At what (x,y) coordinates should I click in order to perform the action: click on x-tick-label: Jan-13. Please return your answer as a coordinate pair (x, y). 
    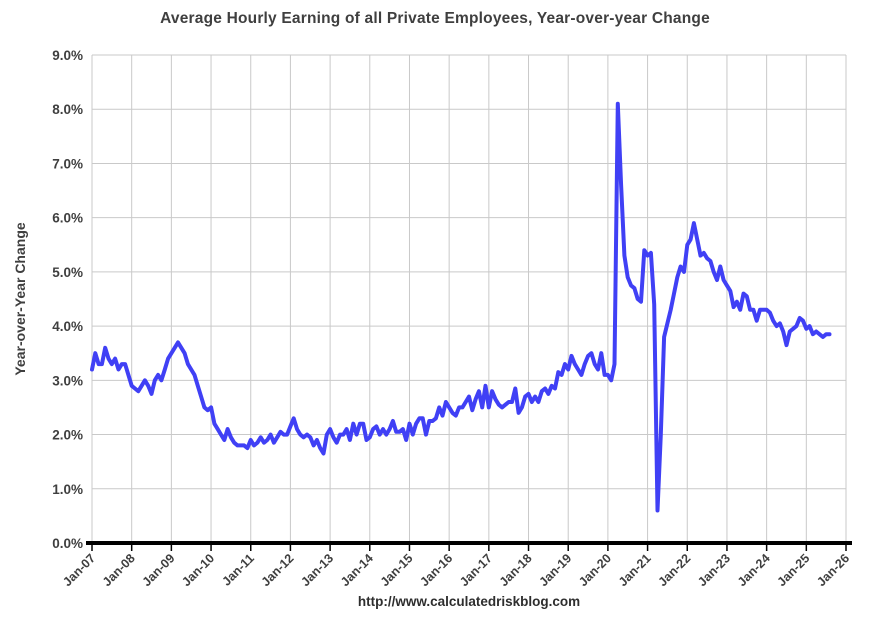
    Looking at the image, I should click on (317, 570).